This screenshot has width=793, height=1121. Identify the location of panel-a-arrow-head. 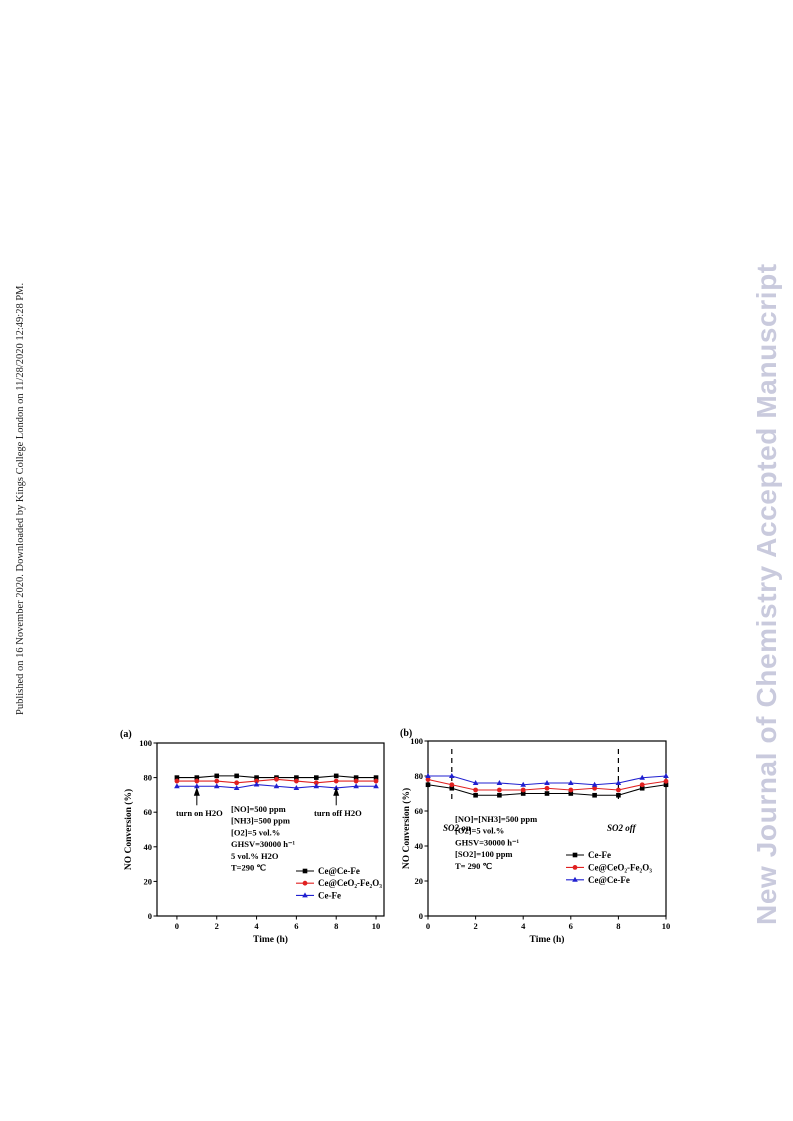
(336, 791).